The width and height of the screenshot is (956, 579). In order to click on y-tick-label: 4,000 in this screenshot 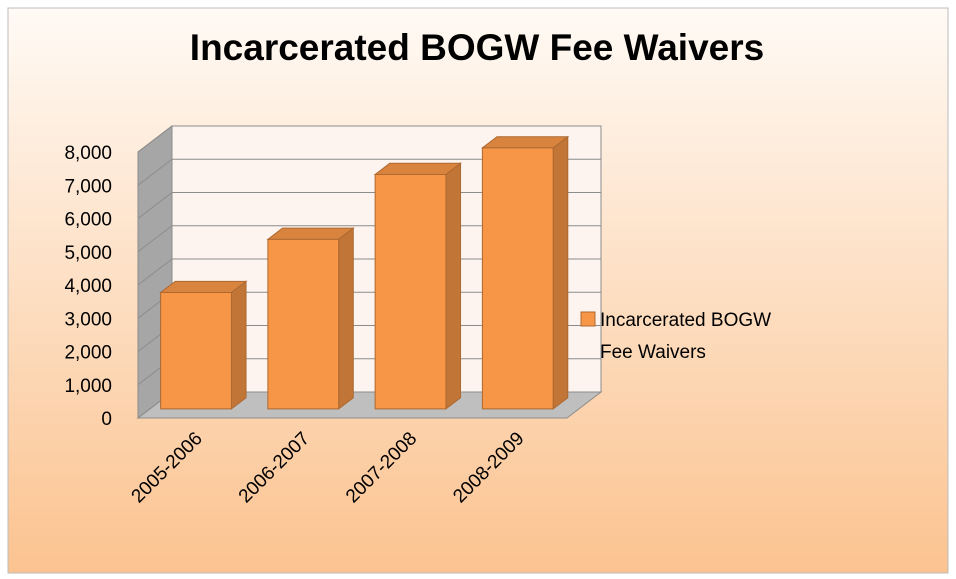, I will do `click(88, 286)`.